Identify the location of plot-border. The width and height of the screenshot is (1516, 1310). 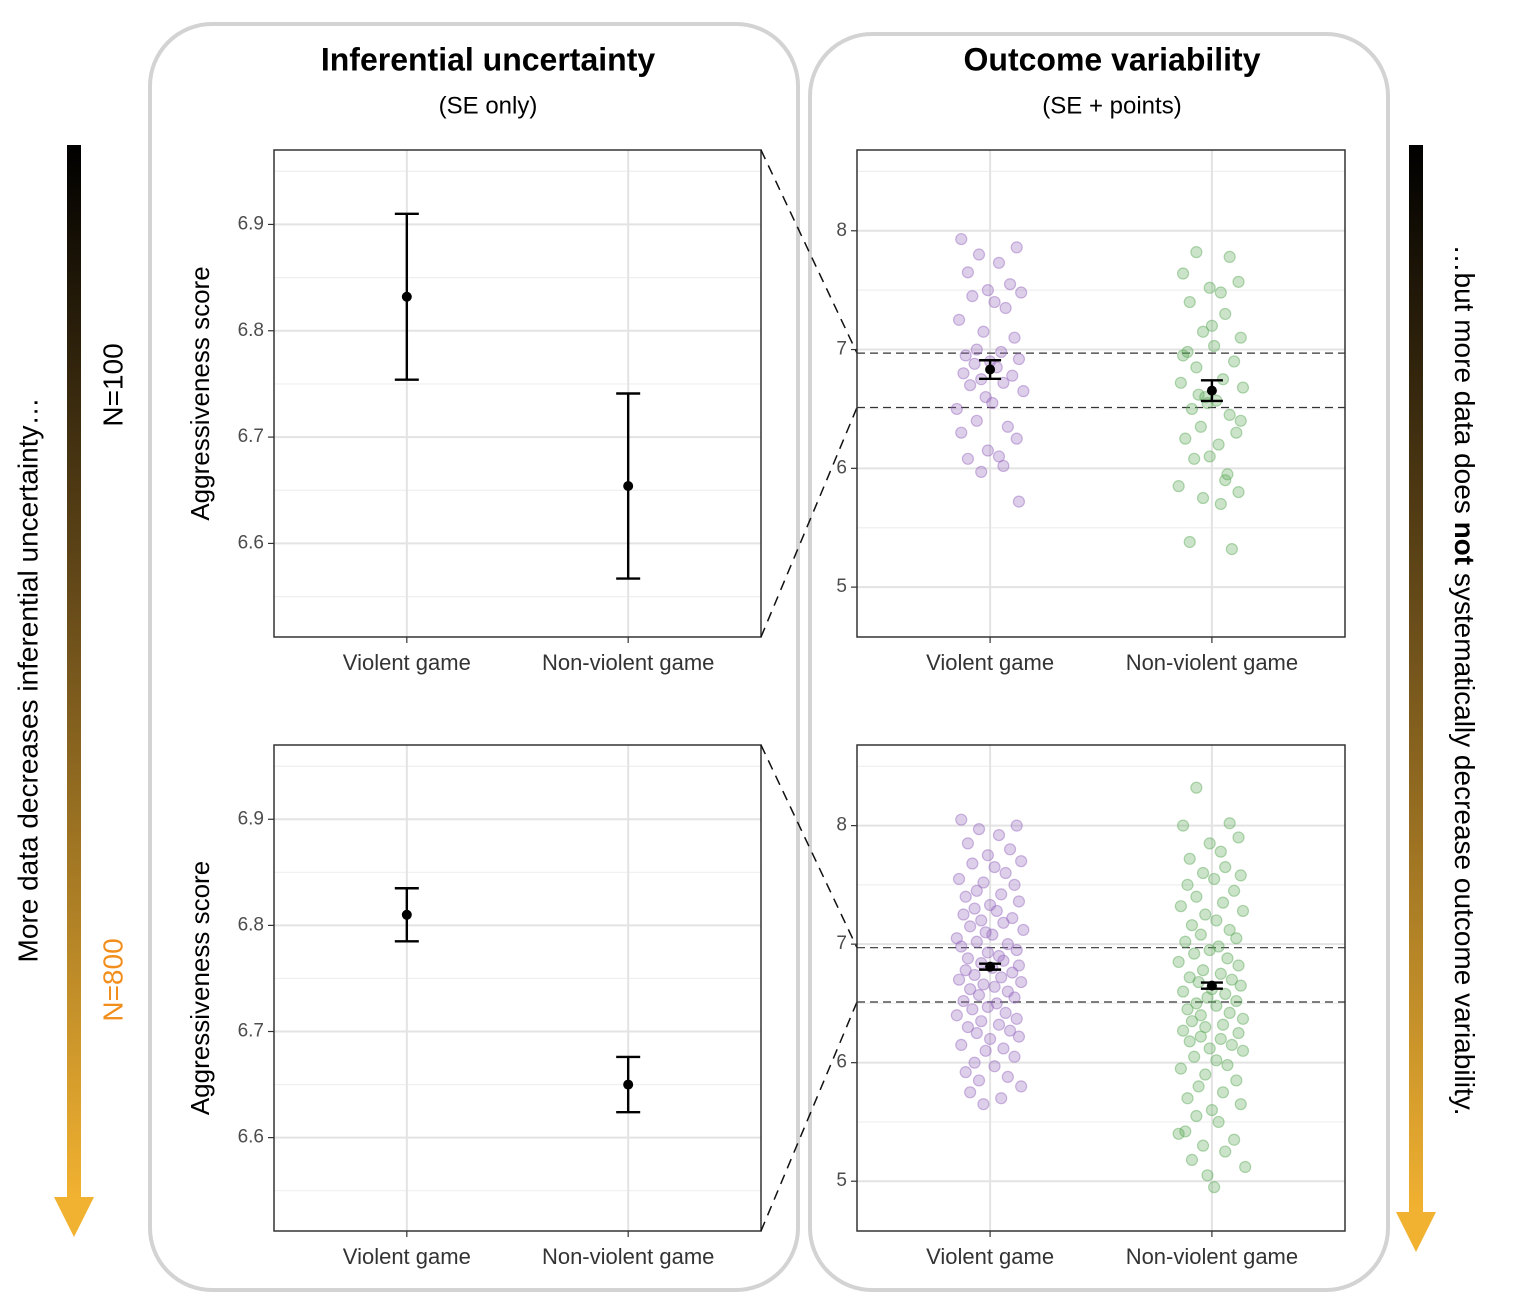
(1101, 393).